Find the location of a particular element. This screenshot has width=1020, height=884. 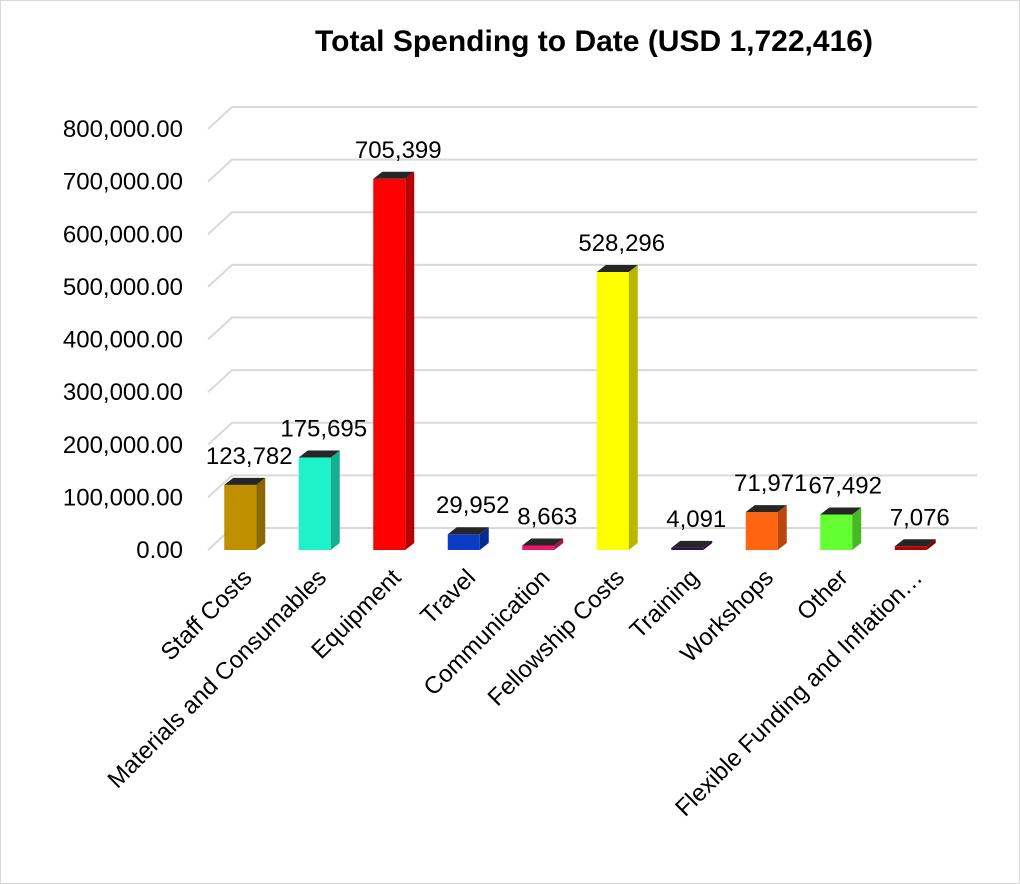

x-tick-label: Other is located at coordinates (823, 595).